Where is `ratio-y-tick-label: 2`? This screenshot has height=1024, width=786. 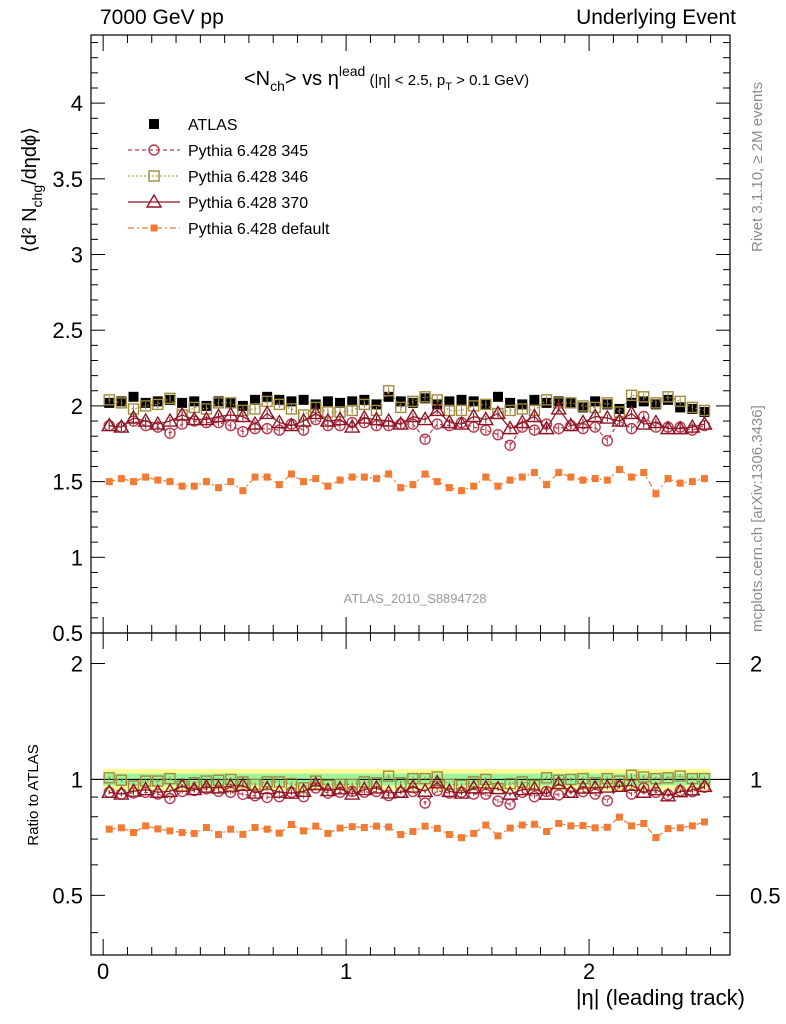
ratio-y-tick-label: 2 is located at coordinates (77, 663).